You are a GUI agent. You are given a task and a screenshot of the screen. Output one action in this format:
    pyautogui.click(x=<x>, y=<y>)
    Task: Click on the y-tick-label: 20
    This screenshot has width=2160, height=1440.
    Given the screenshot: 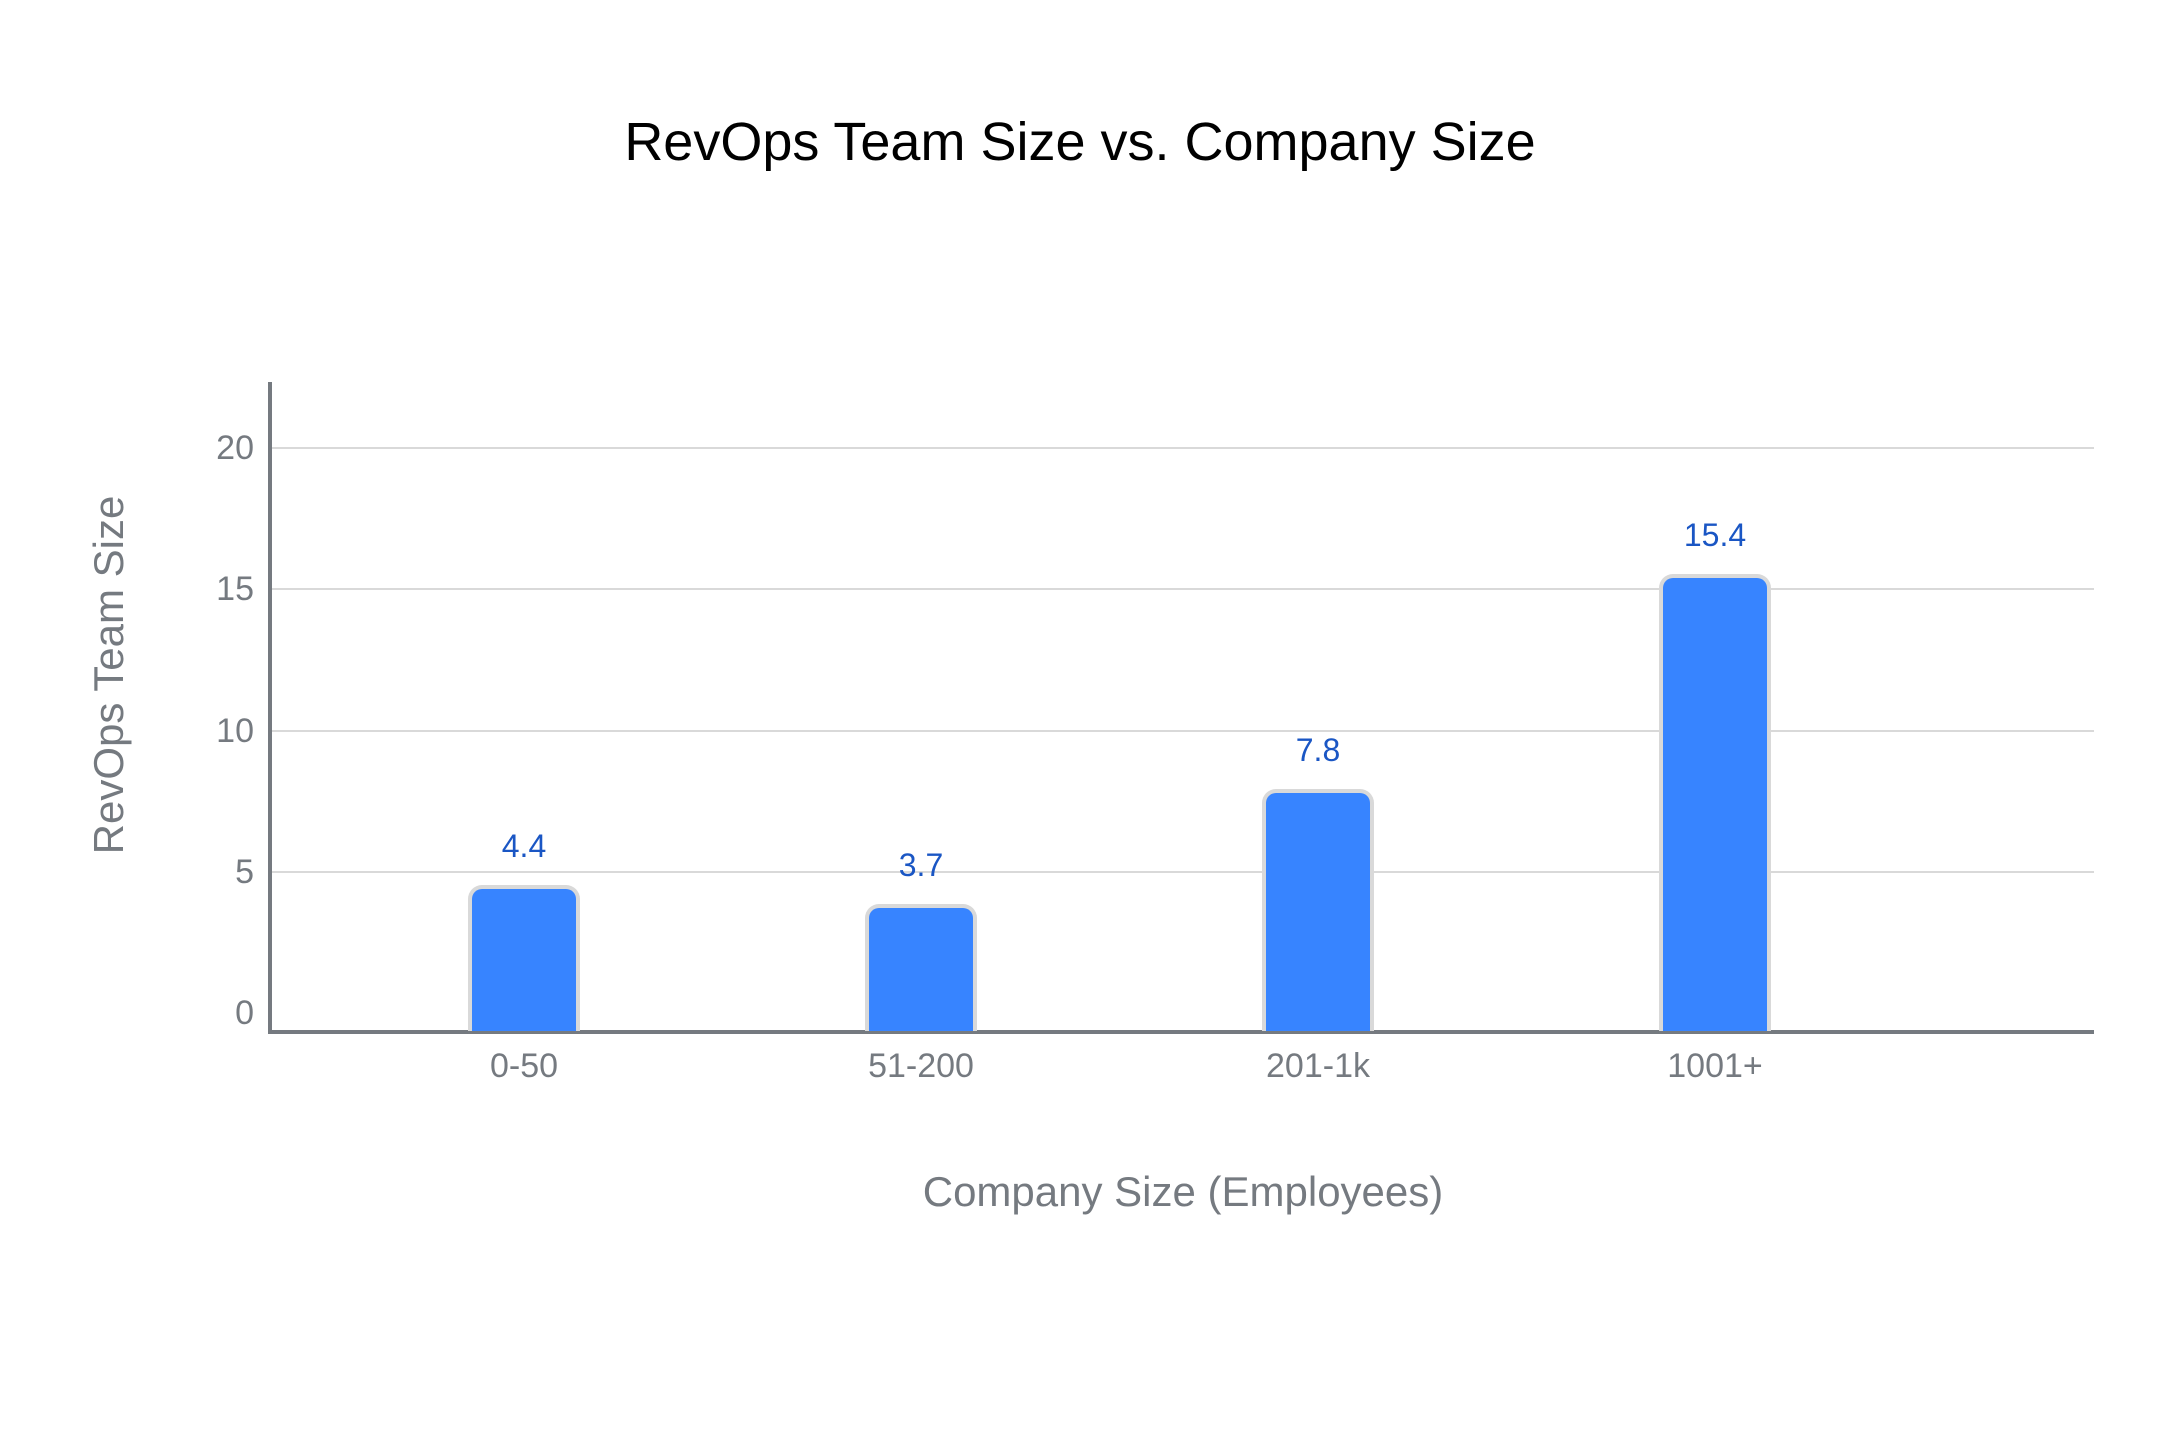 What is the action you would take?
    pyautogui.click(x=235, y=448)
    